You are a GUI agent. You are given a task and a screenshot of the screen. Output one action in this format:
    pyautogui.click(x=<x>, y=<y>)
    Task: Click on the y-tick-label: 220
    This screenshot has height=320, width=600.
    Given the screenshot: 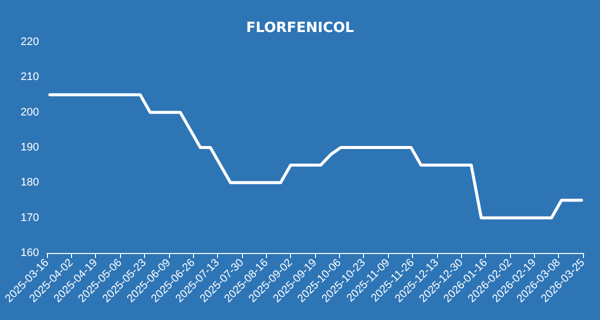 What is the action you would take?
    pyautogui.click(x=29, y=42)
    